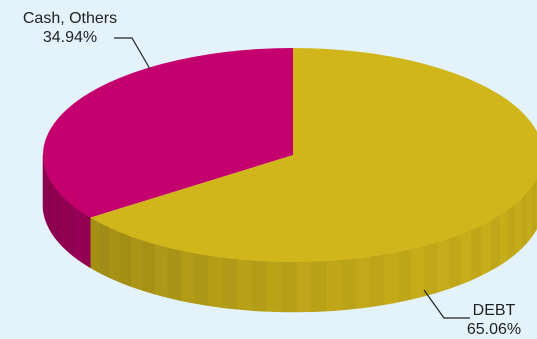 The height and width of the screenshot is (339, 537). I want to click on leader-line-cash-others, so click(132, 53).